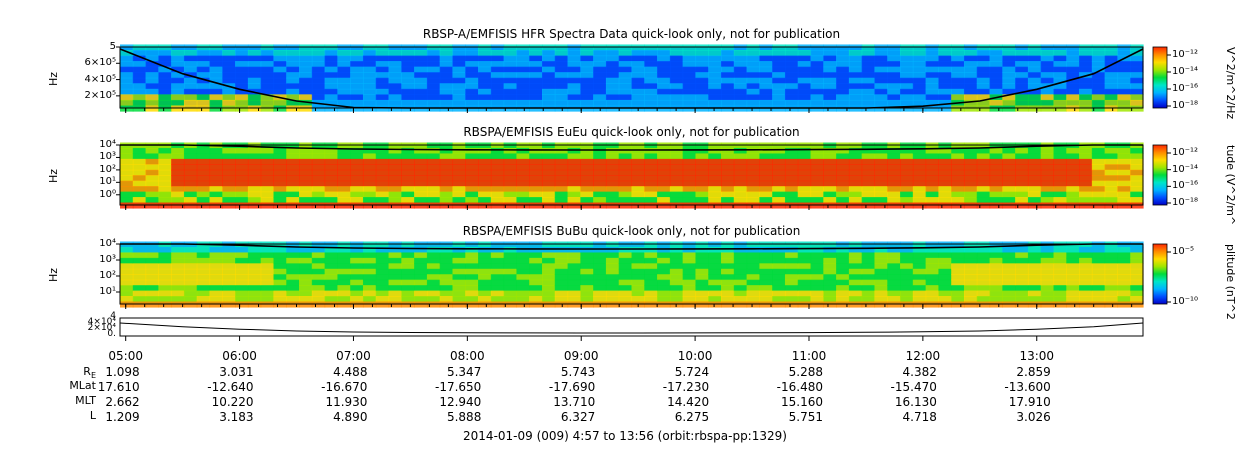 Image resolution: width=1250 pixels, height=449 pixels. What do you see at coordinates (100, 63) in the screenshot?
I see `panel-1-ytick-label: 6×10⁵` at bounding box center [100, 63].